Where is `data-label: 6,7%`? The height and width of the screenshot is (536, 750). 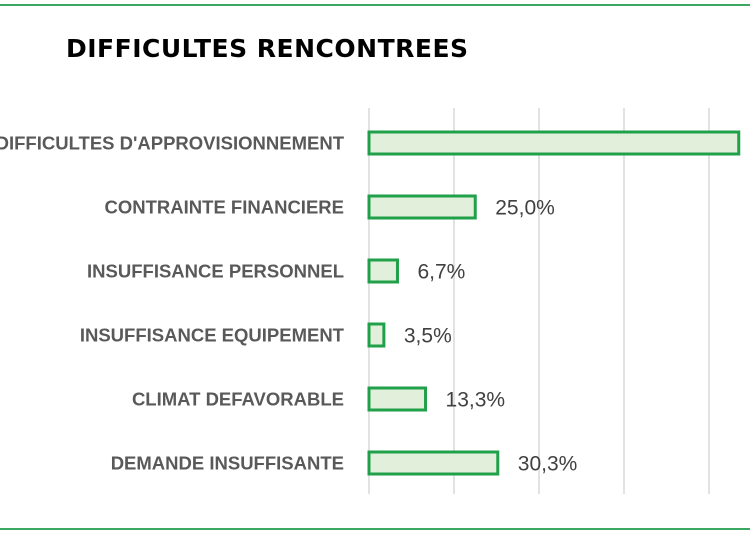
data-label: 6,7% is located at coordinates (441, 272).